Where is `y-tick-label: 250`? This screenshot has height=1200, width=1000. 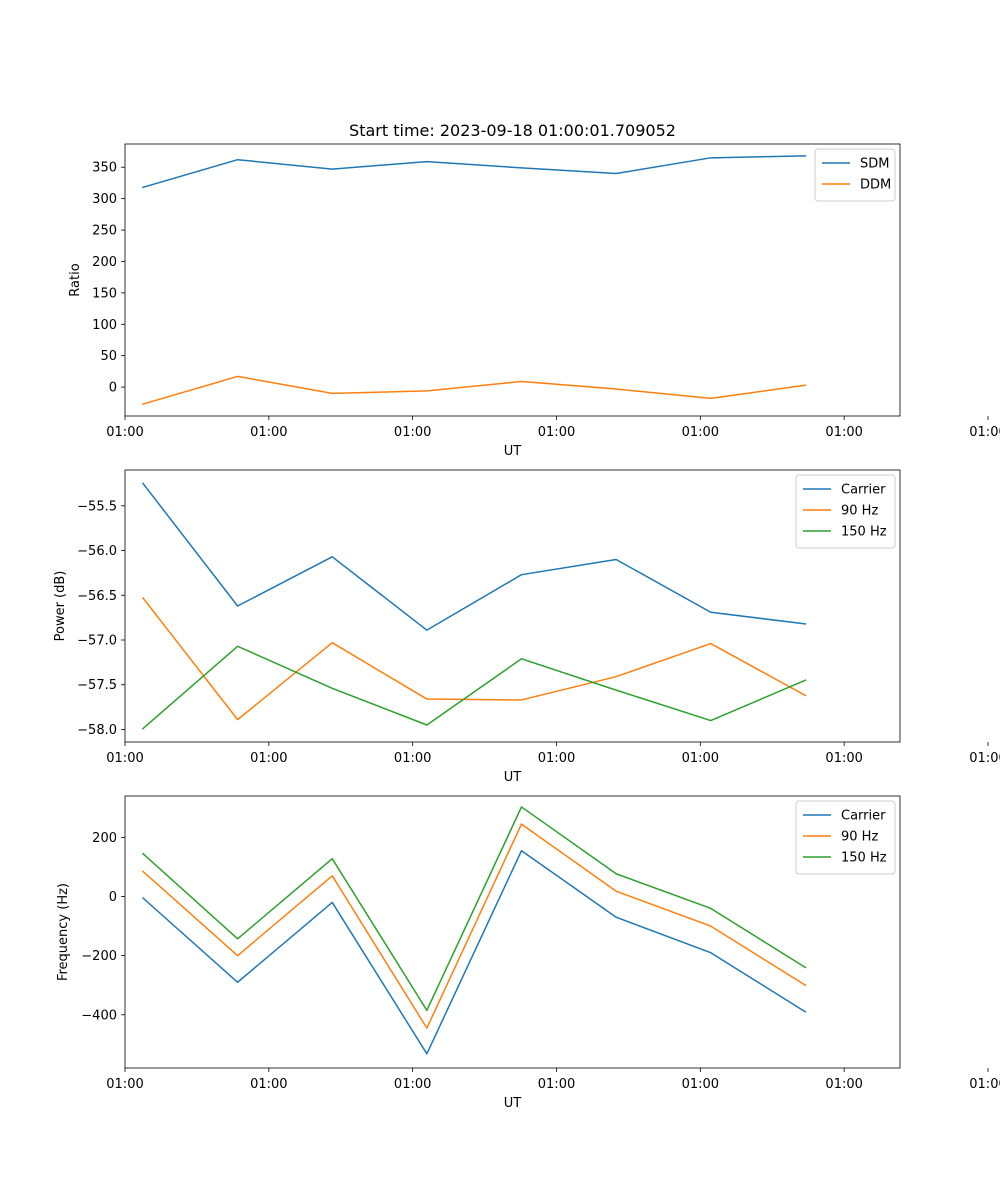 y-tick-label: 250 is located at coordinates (104, 231).